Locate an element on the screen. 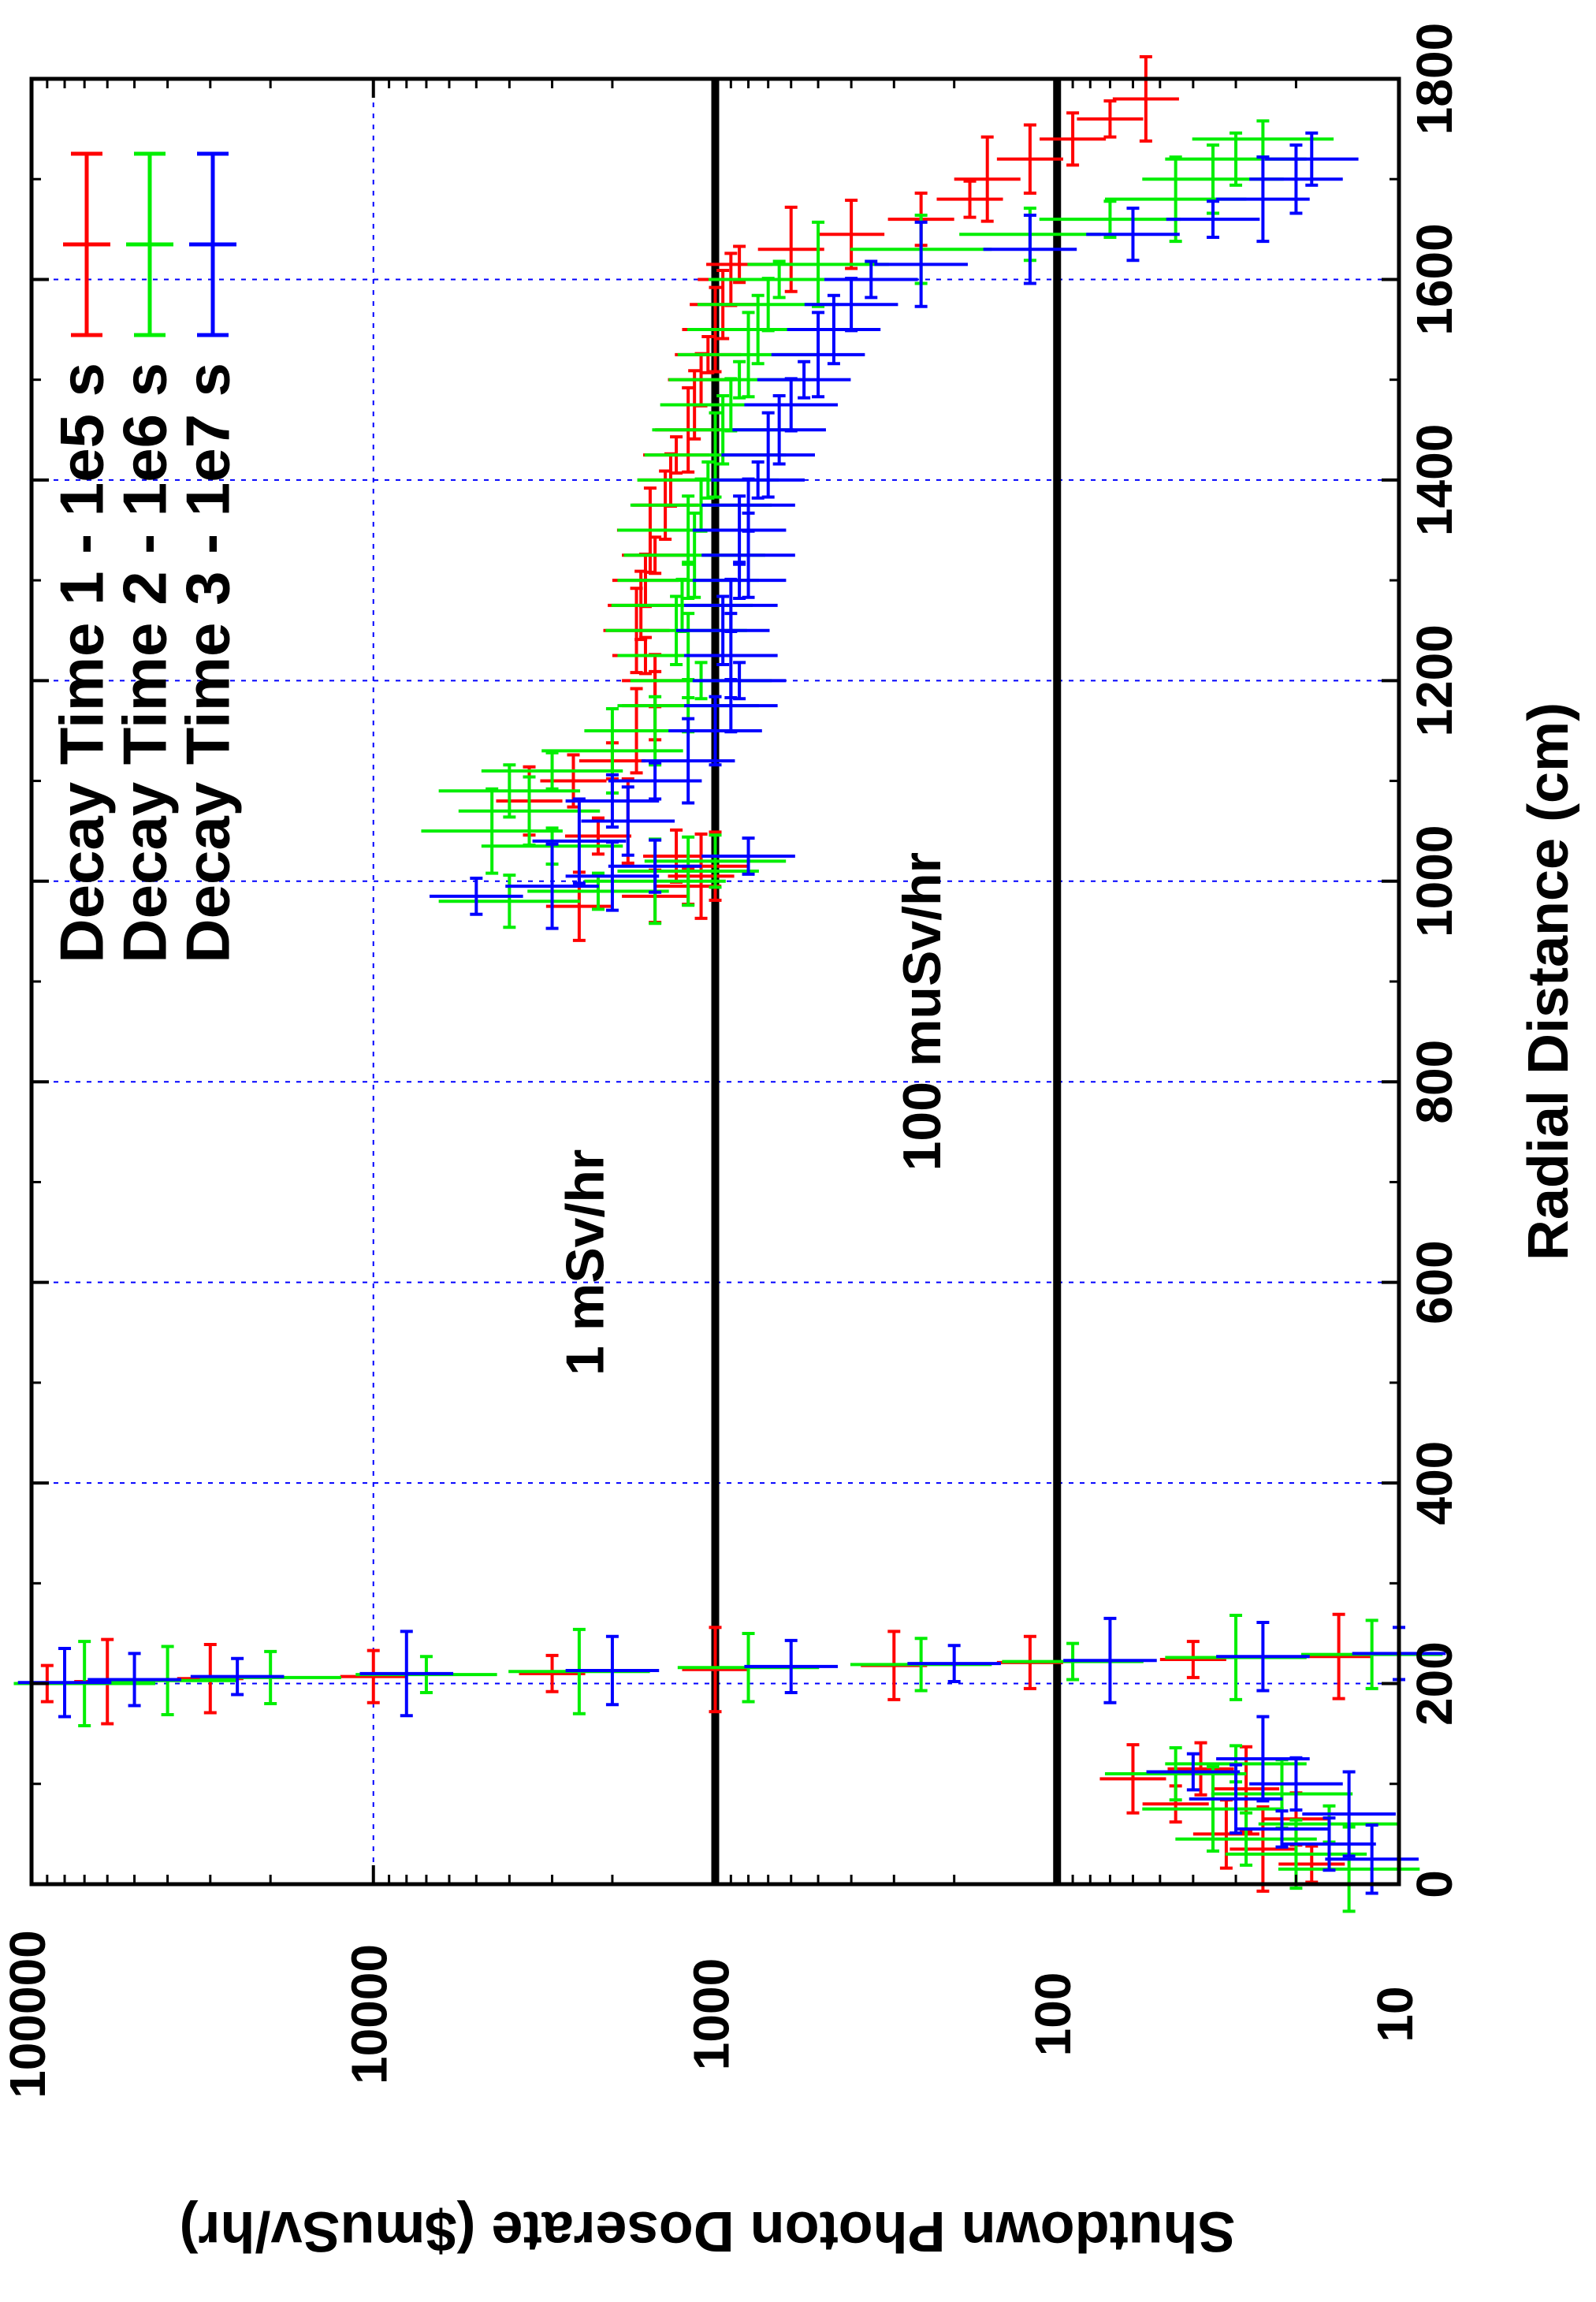  y-tick-label: 1000 is located at coordinates (711, 2014).